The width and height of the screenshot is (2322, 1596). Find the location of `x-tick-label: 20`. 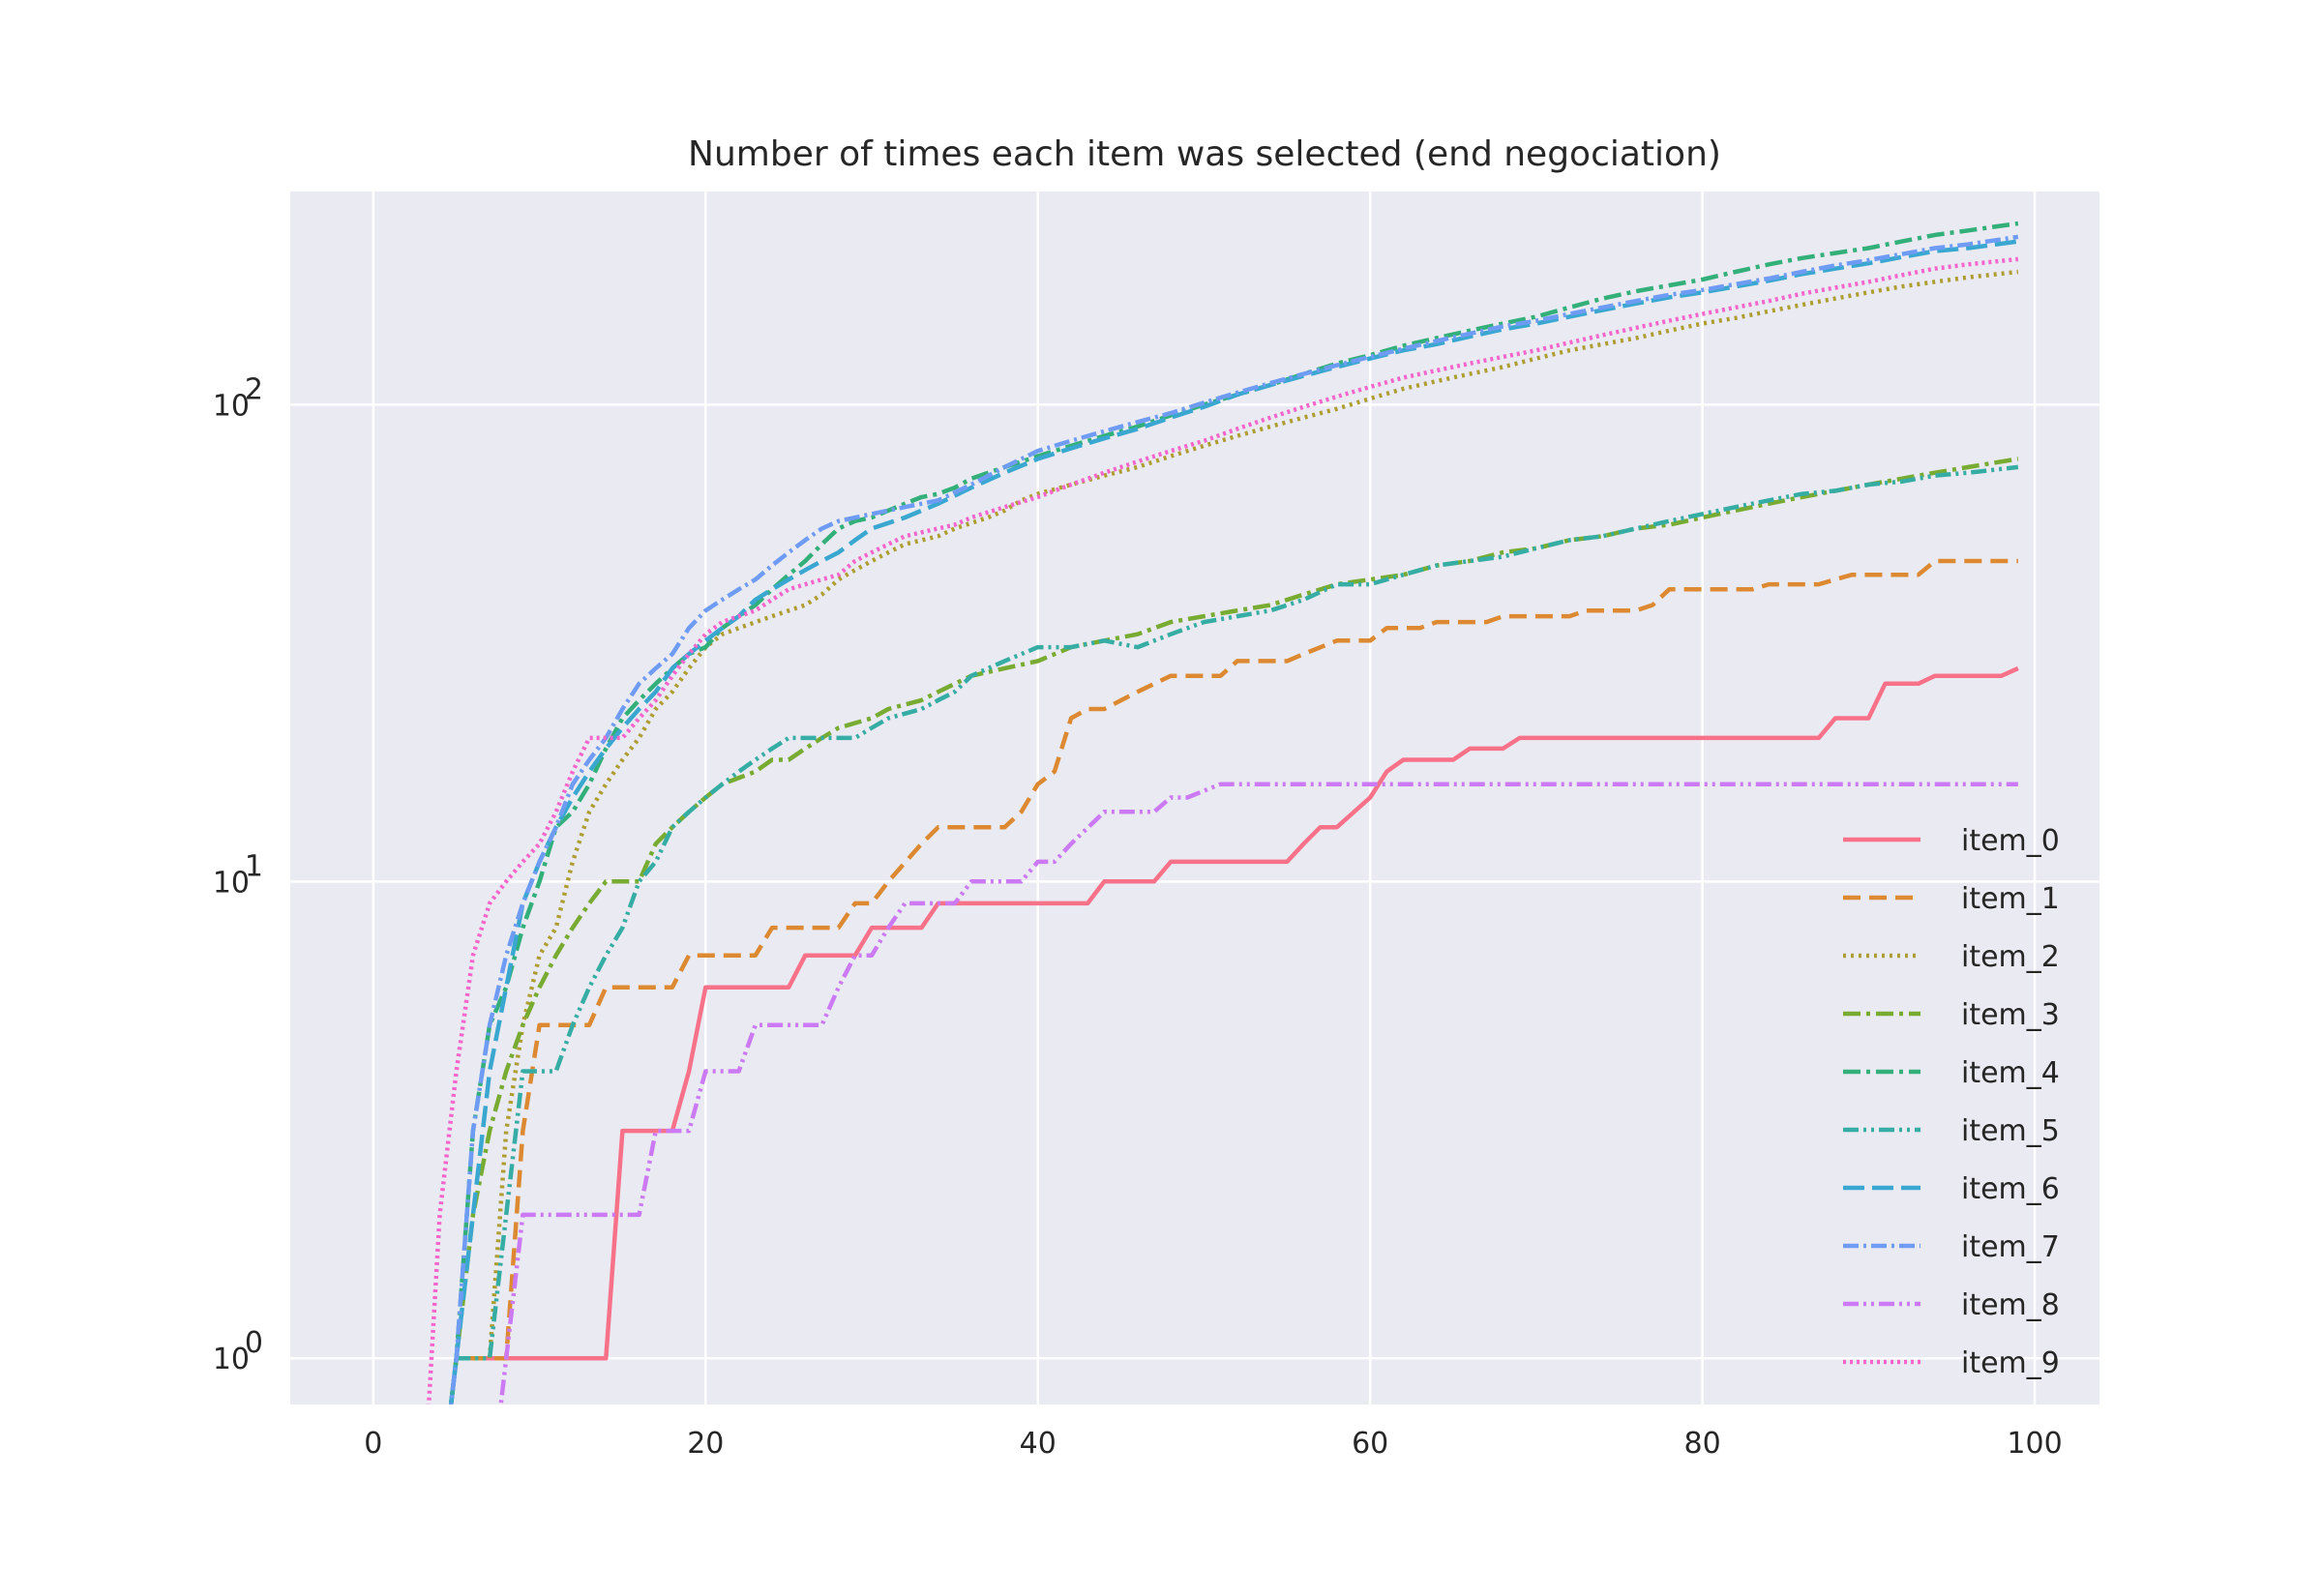

x-tick-label: 20 is located at coordinates (705, 1444).